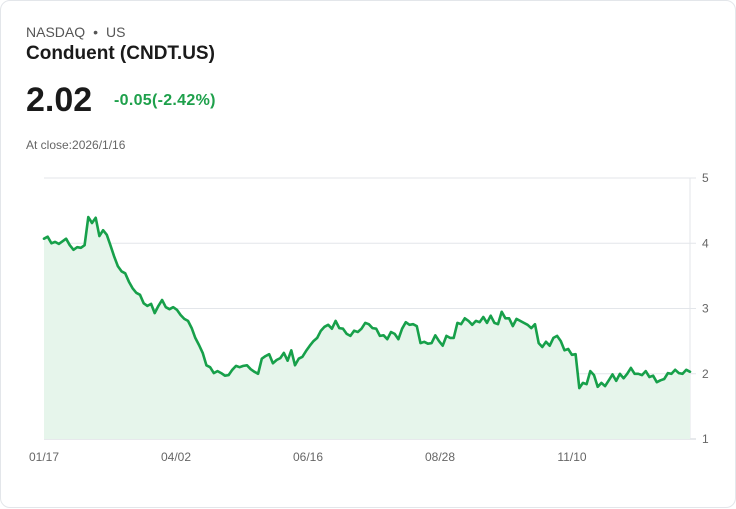  What do you see at coordinates (571, 457) in the screenshot?
I see `x-tick-label: 11/10` at bounding box center [571, 457].